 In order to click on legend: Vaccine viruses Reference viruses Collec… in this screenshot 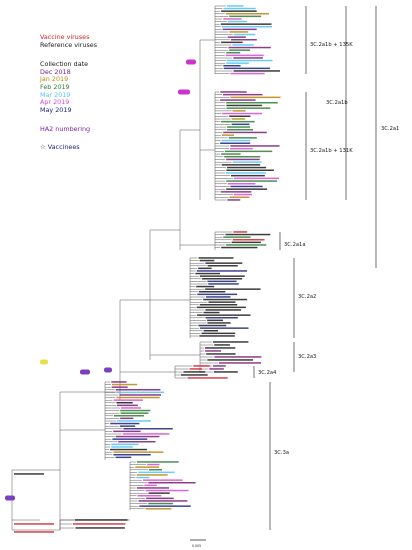, I will do `click(110, 92)`.